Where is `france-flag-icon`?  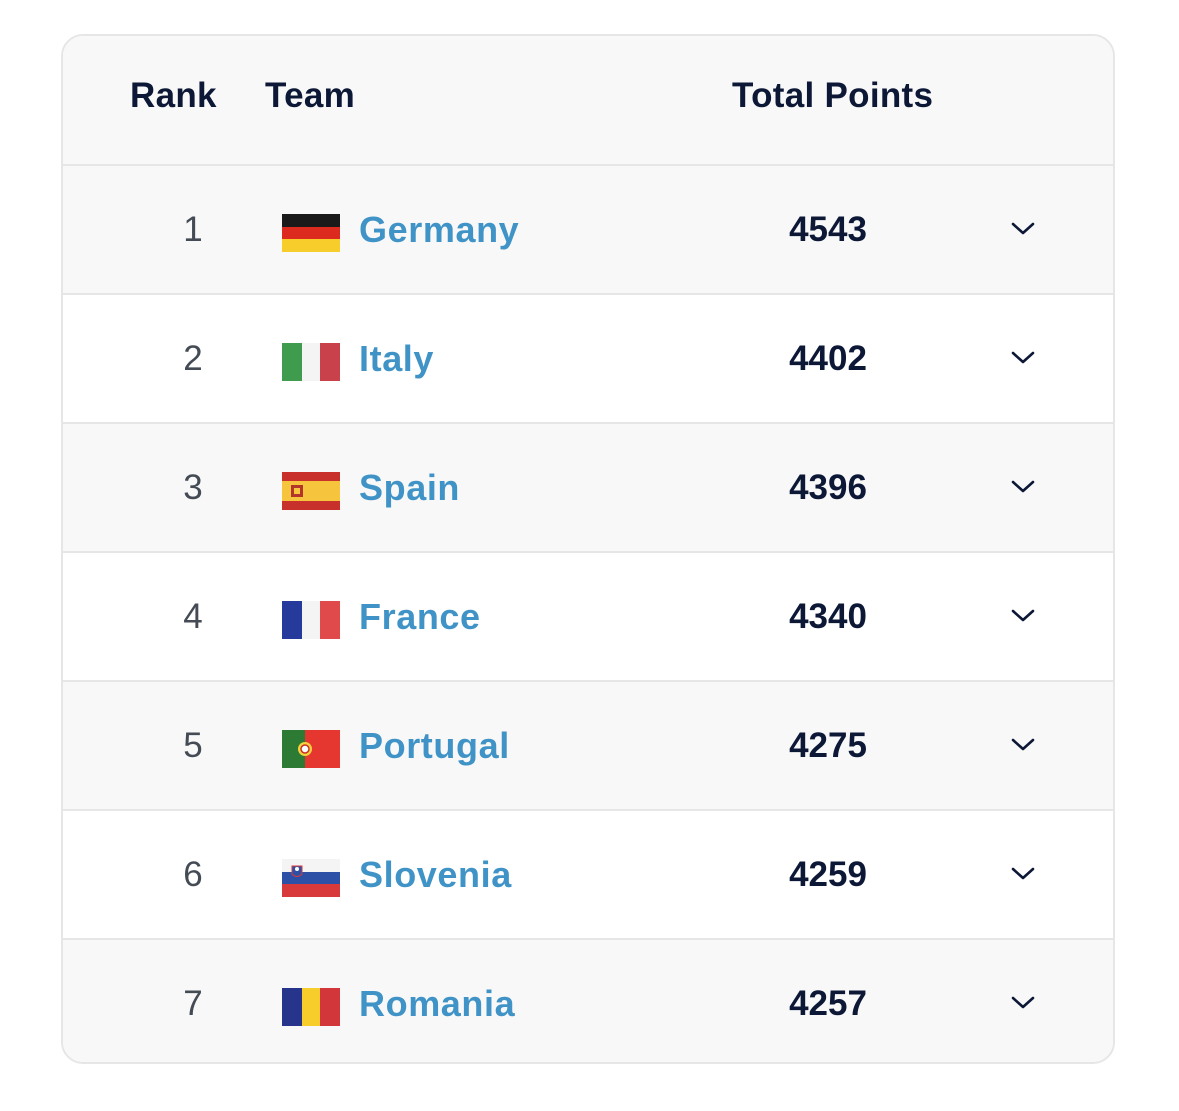 france-flag-icon is located at coordinates (311, 620).